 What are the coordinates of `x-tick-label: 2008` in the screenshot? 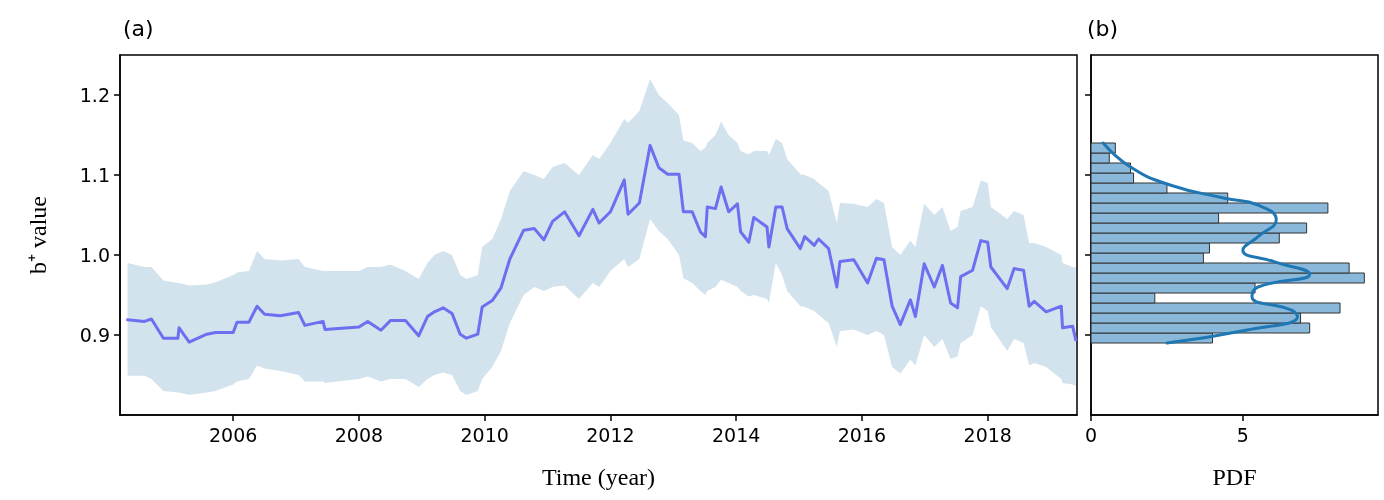 It's located at (359, 434).